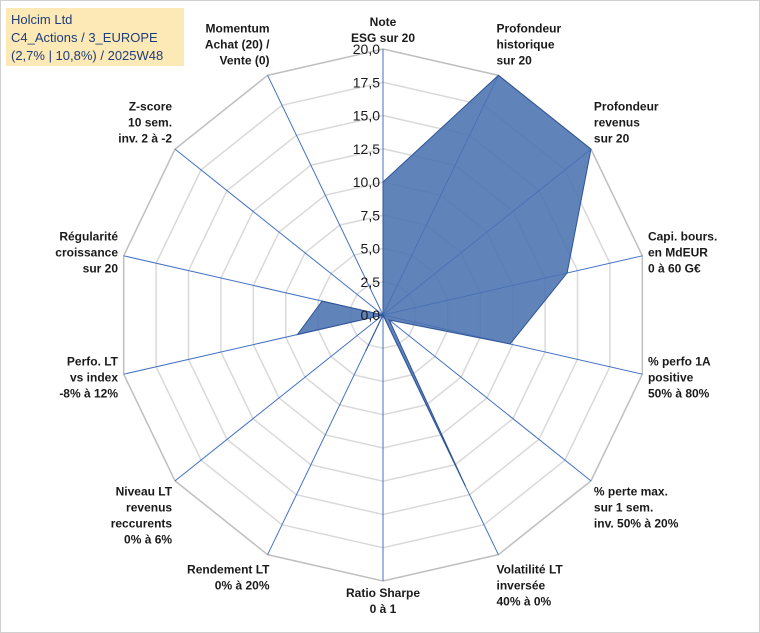 This screenshot has width=760, height=633. Describe the element at coordinates (631, 492) in the screenshot. I see `axis-label-line: % perte max.` at that location.